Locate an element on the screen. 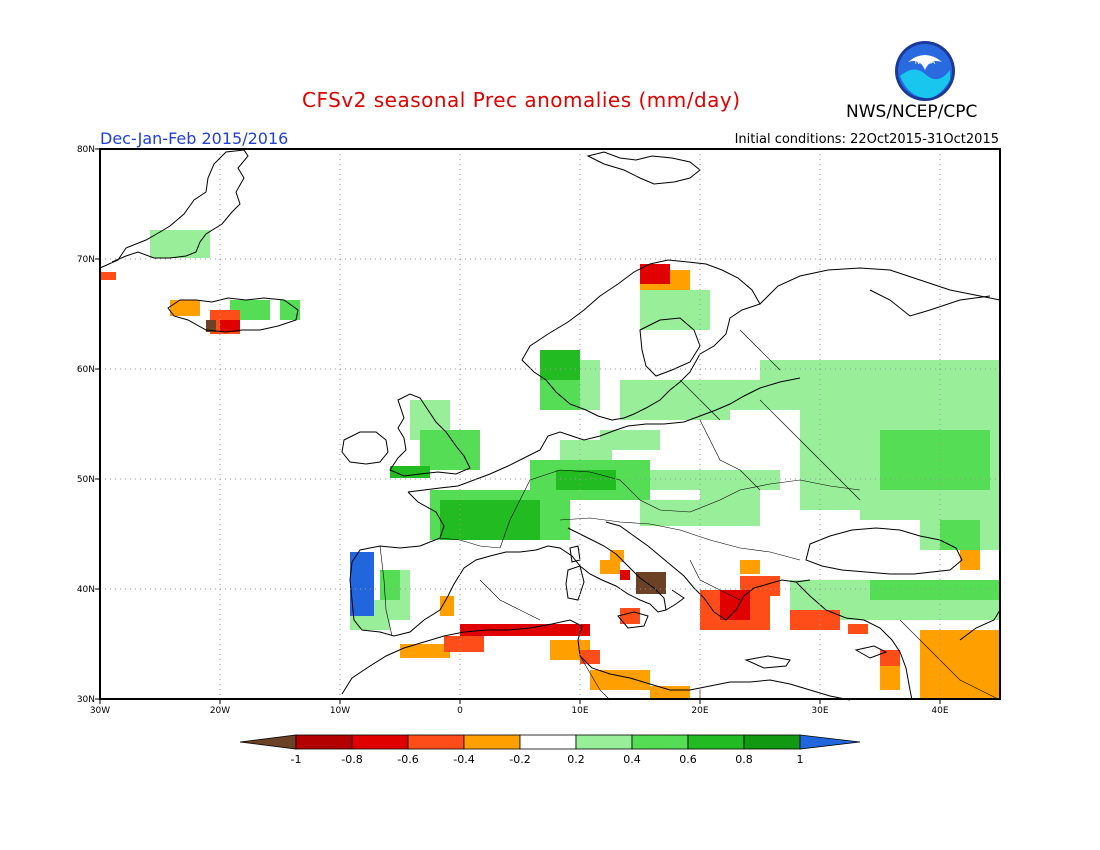 Image resolution: width=1100 pixels, height=850 pixels. lat-label-50n: 50N is located at coordinates (86, 480).